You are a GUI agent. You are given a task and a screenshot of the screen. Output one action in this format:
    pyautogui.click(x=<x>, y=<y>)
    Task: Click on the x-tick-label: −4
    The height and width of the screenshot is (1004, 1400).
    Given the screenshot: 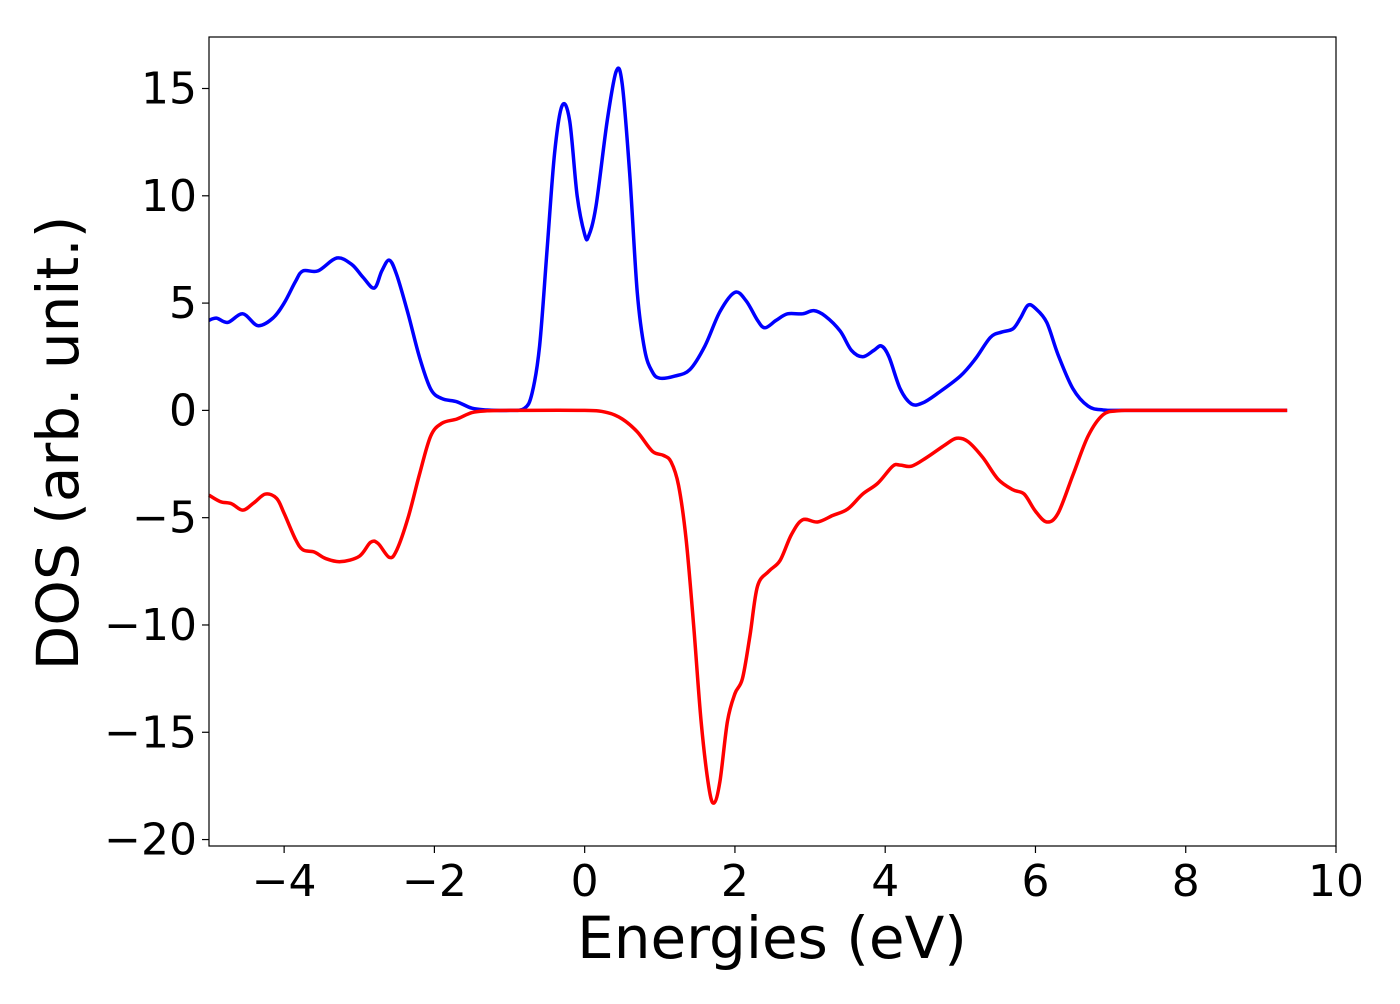 What is the action you would take?
    pyautogui.click(x=284, y=881)
    